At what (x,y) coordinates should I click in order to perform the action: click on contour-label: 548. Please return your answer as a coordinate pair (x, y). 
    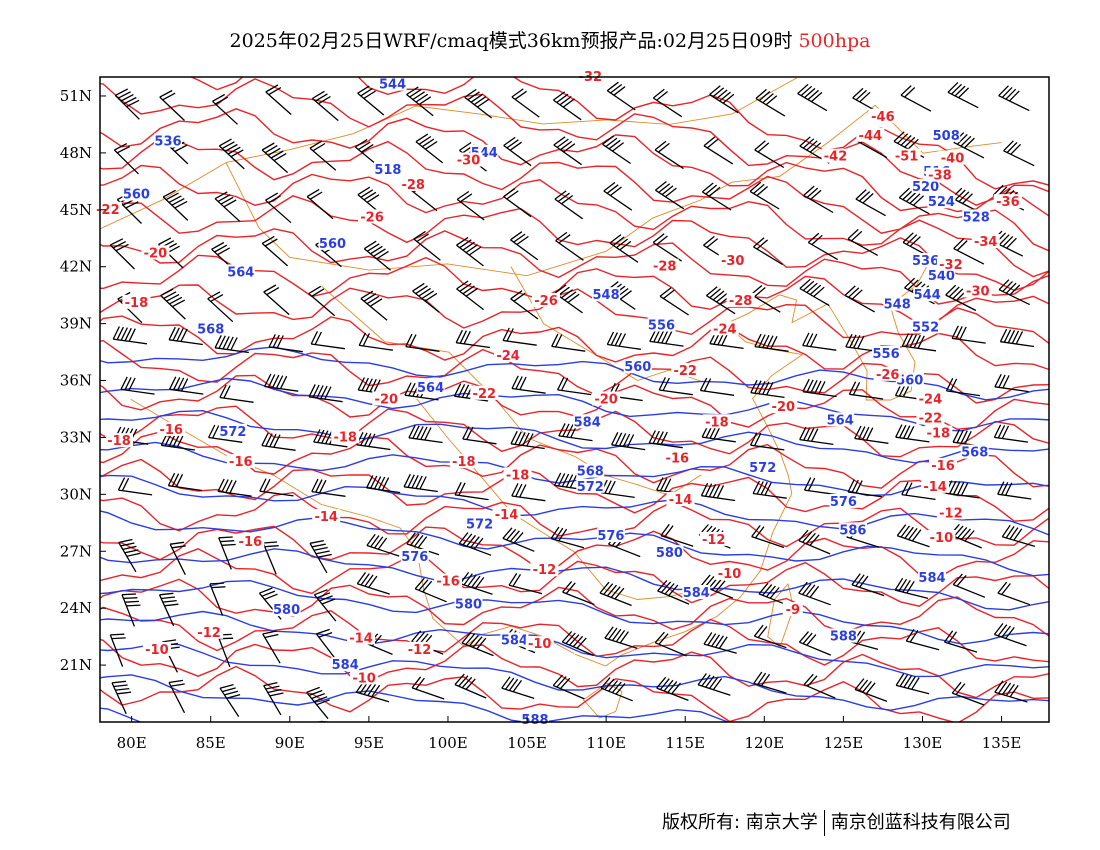
    Looking at the image, I should click on (897, 305).